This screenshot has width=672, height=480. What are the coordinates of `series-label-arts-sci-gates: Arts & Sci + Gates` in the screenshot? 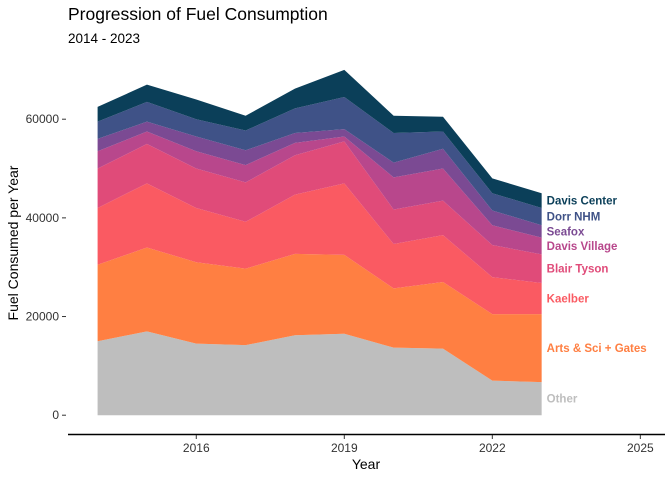 It's located at (597, 349).